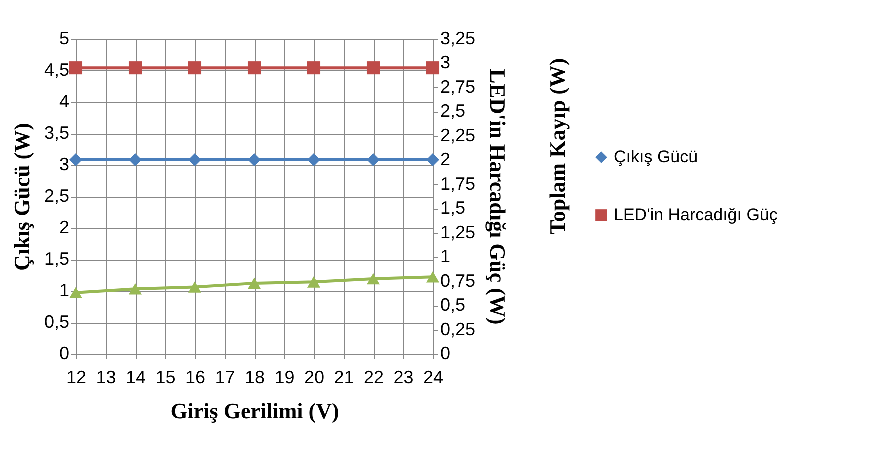  Describe the element at coordinates (57, 70) in the screenshot. I see `y-tick-label: 4,5` at that location.